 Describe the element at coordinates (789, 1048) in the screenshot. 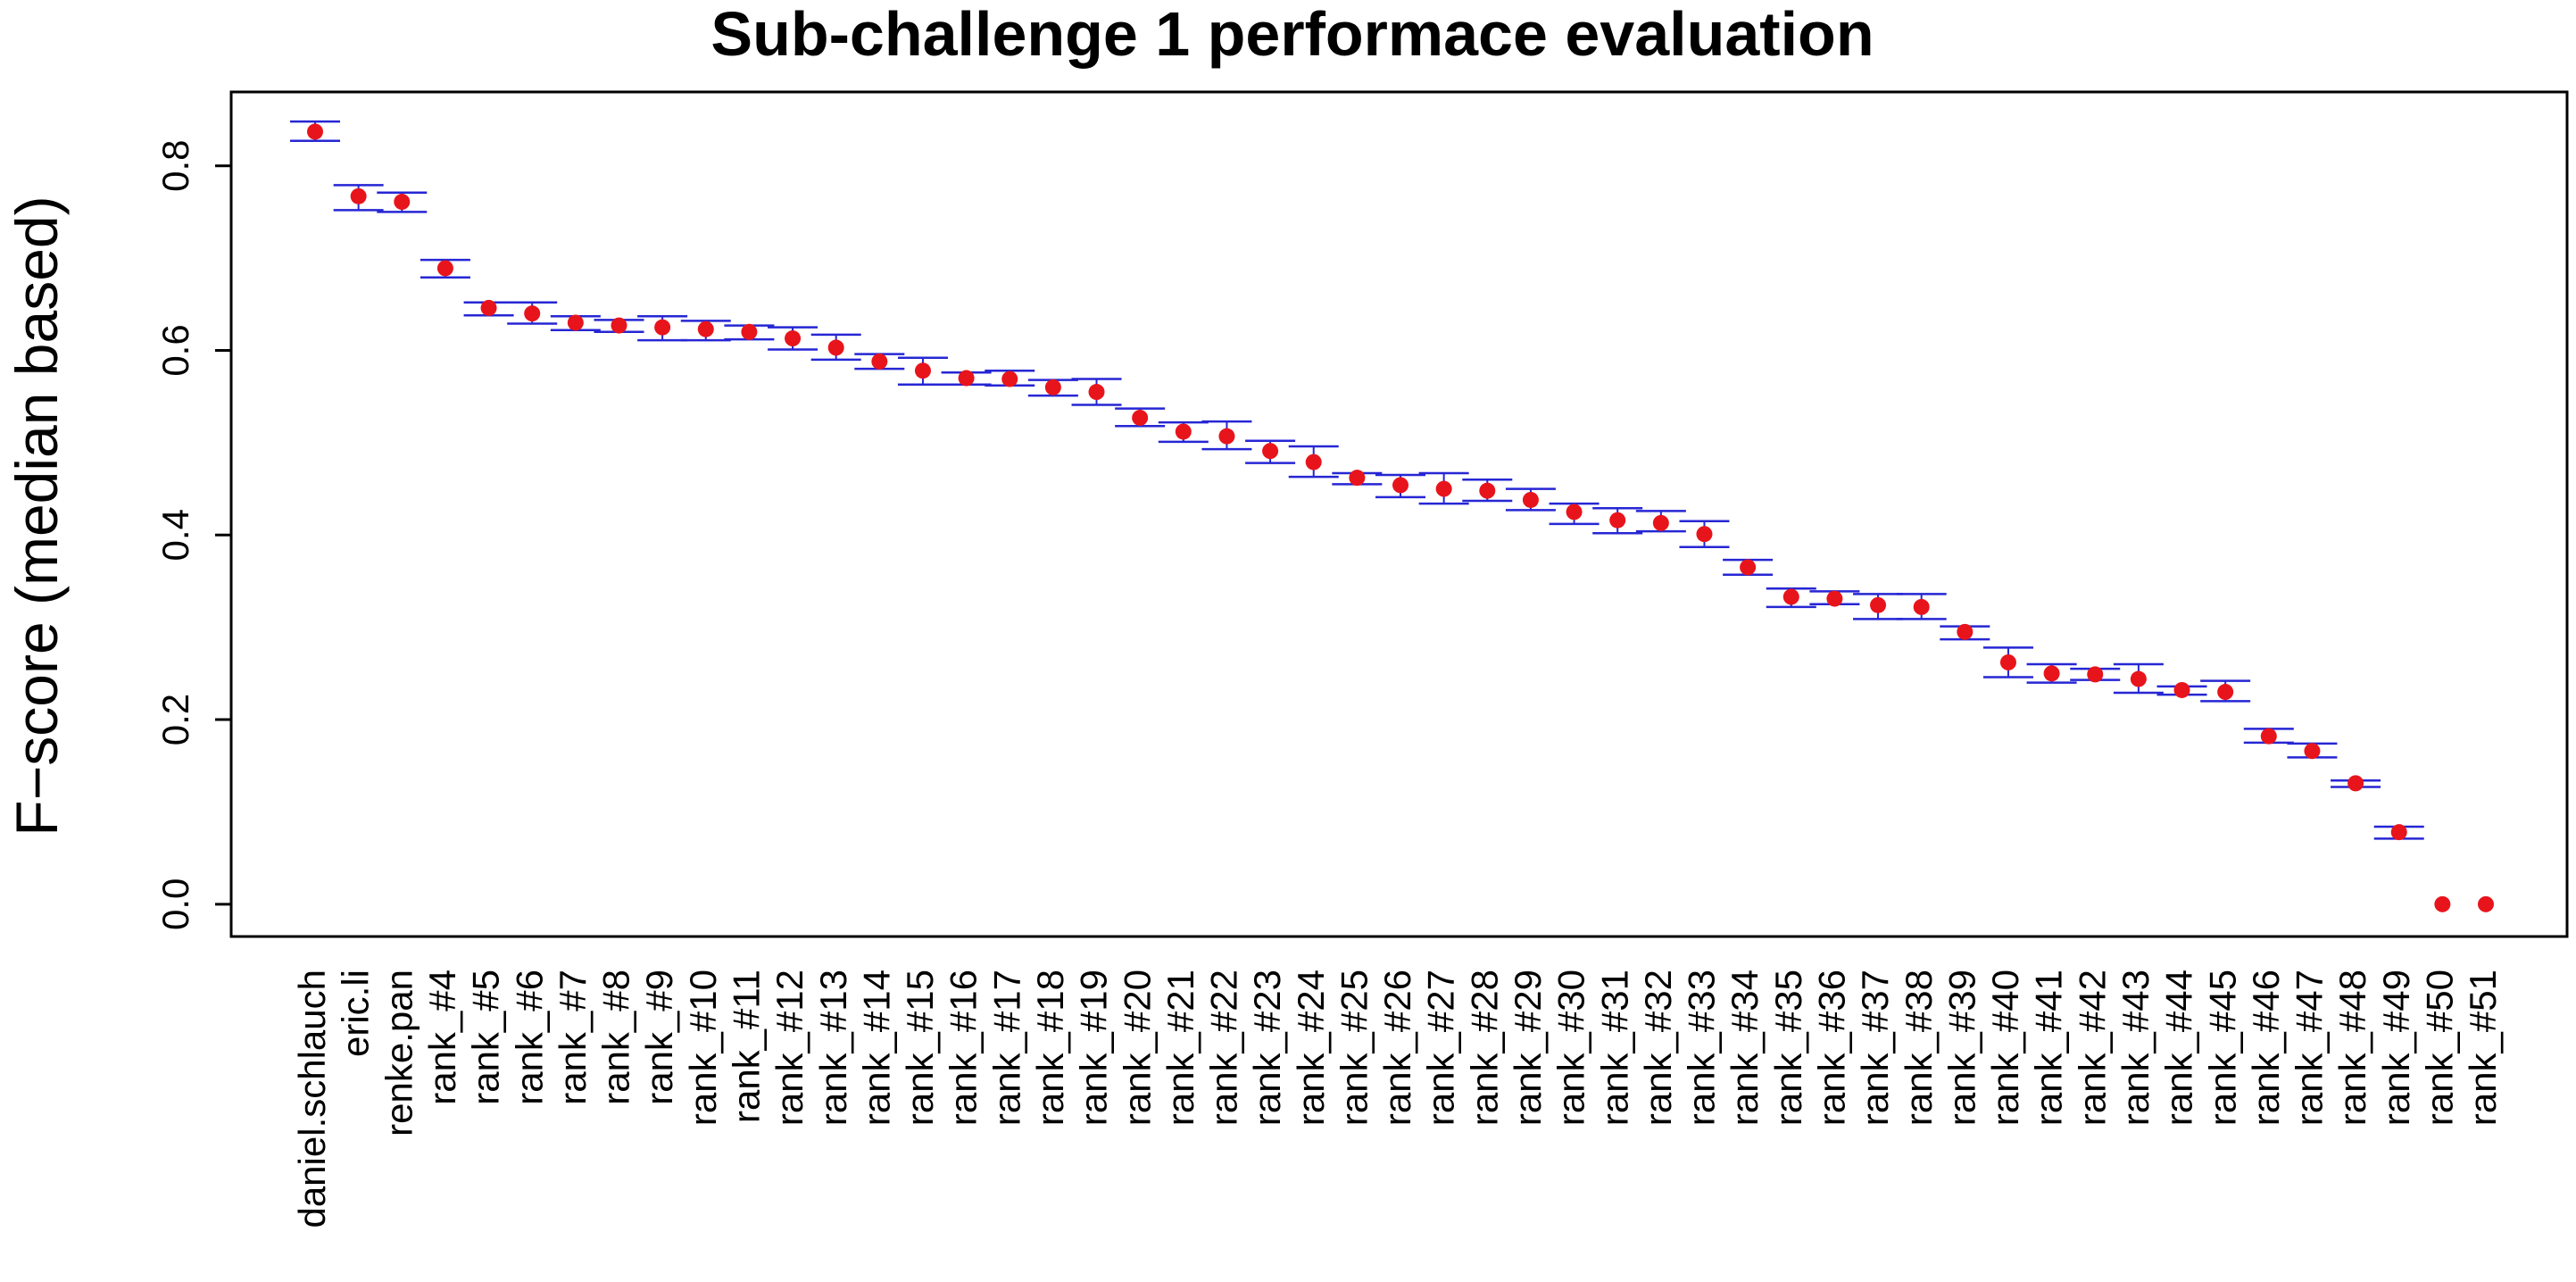

I see `x-tick-label: rank_#12` at that location.